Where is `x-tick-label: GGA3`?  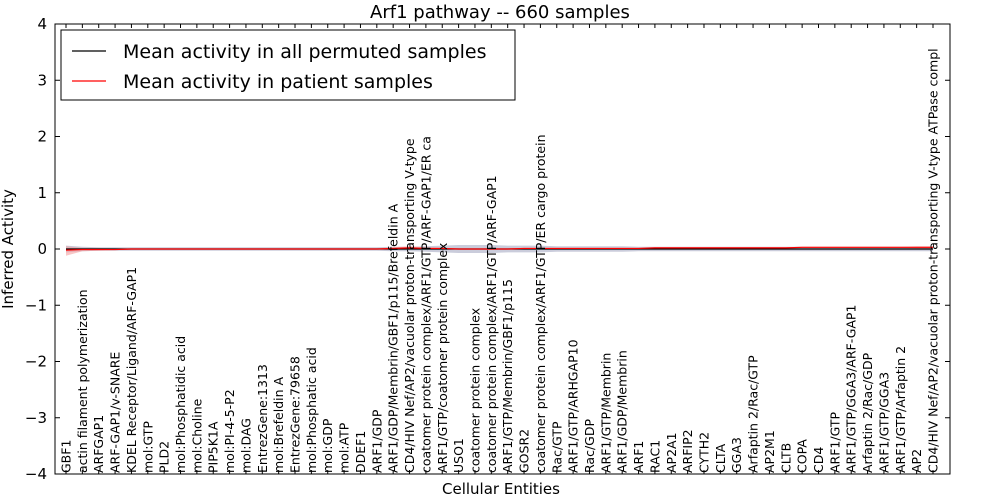
x-tick-label: GGA3 is located at coordinates (736, 455).